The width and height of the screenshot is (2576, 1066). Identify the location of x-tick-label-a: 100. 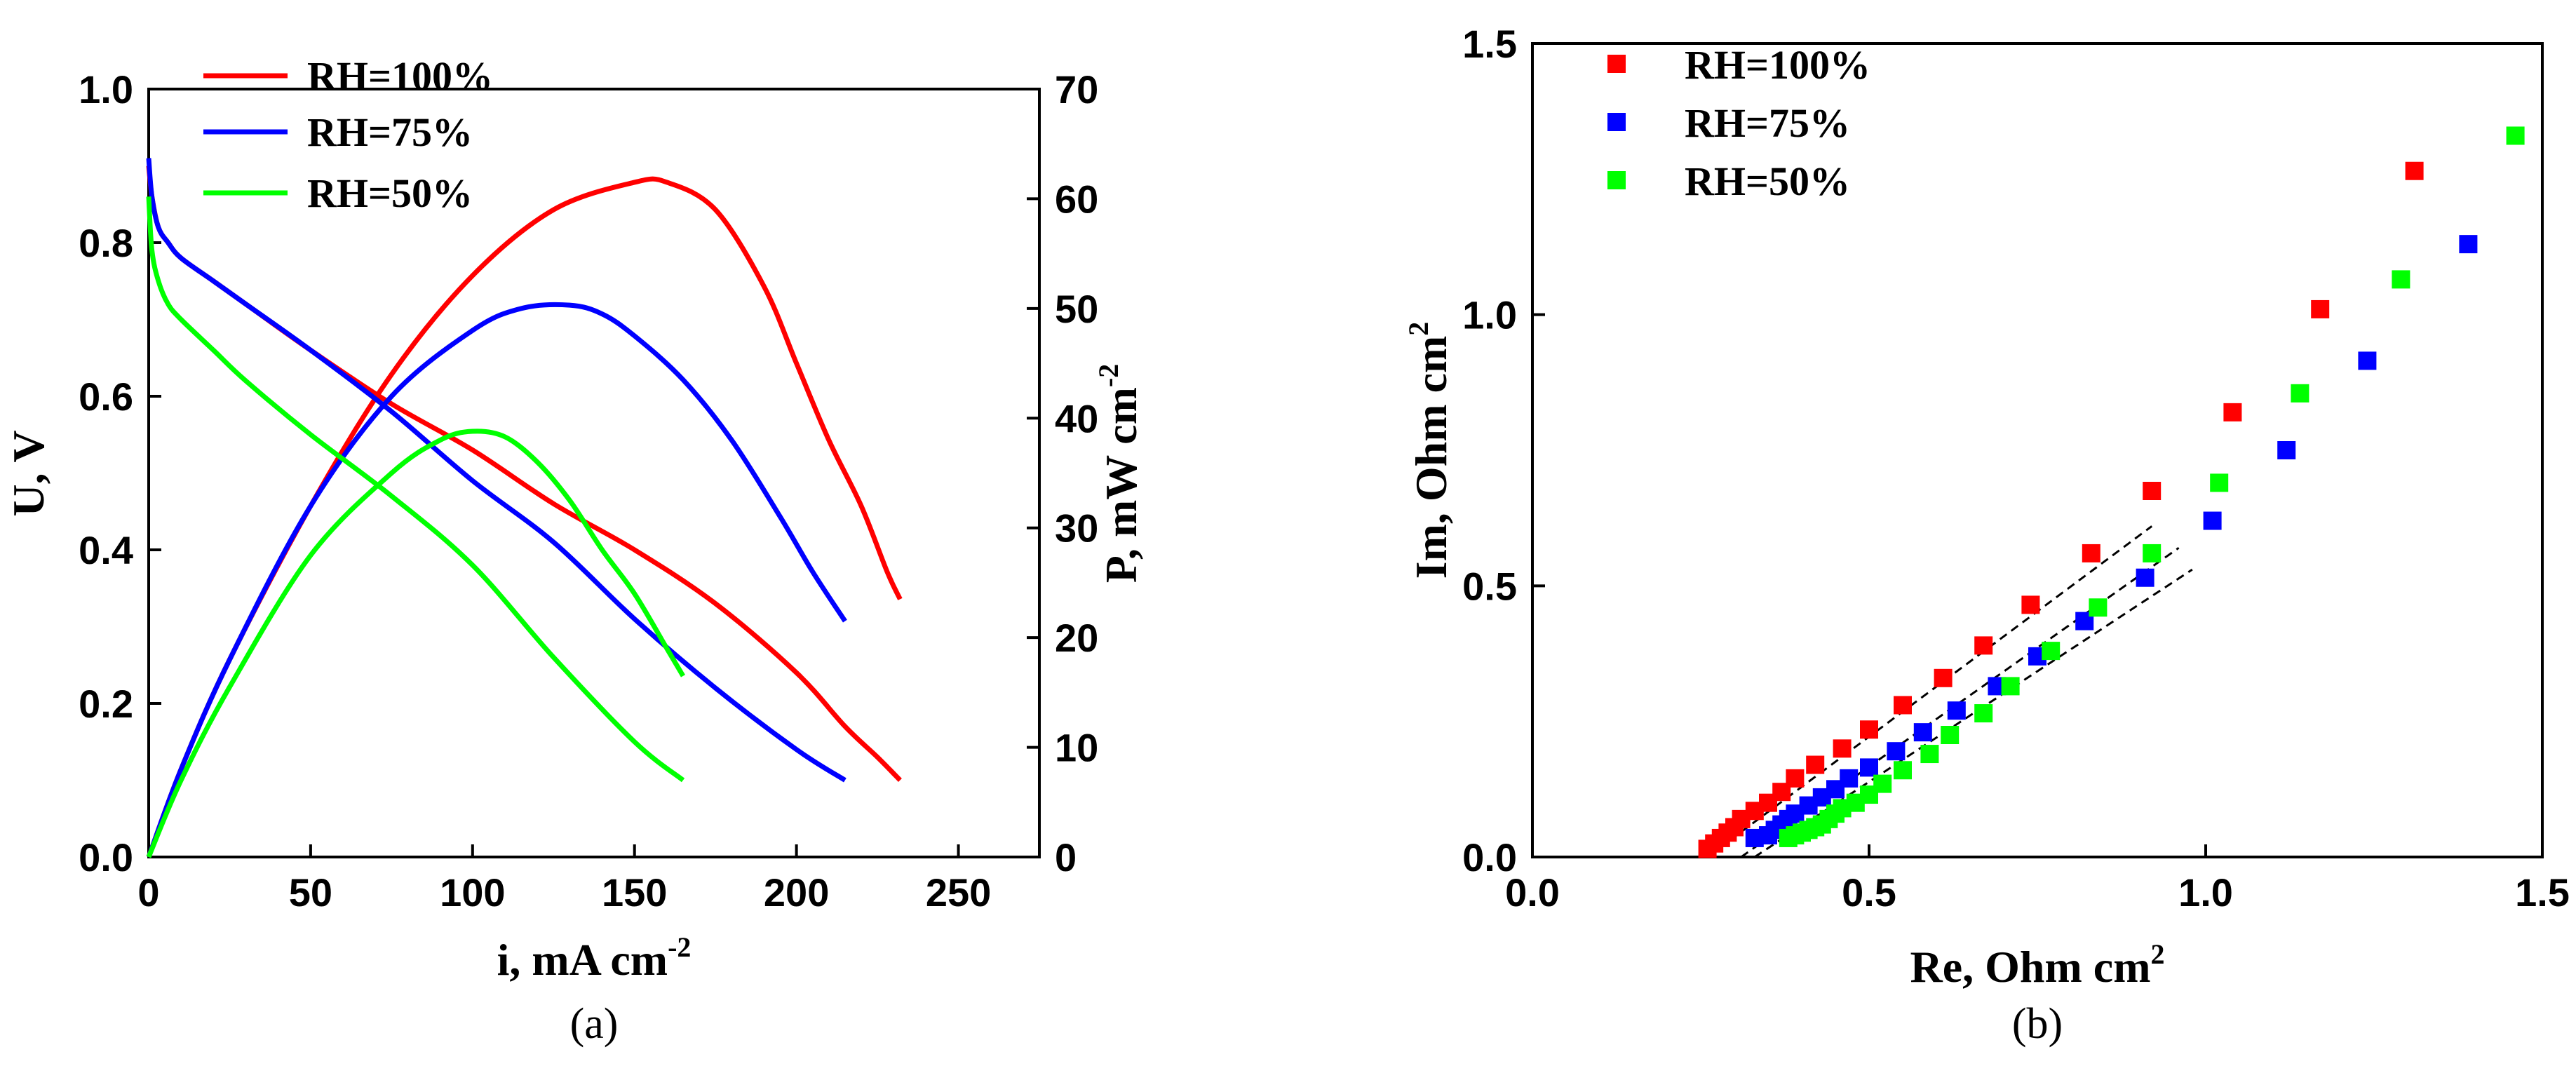
(472, 892).